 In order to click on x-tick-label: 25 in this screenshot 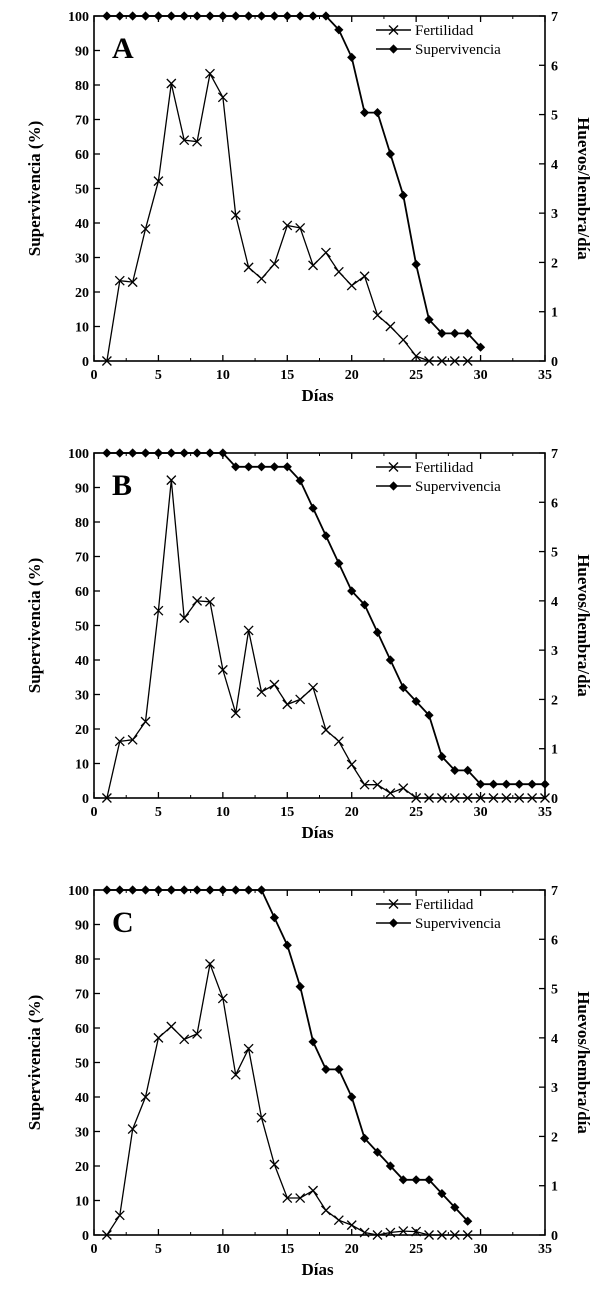, I will do `click(416, 1249)`.